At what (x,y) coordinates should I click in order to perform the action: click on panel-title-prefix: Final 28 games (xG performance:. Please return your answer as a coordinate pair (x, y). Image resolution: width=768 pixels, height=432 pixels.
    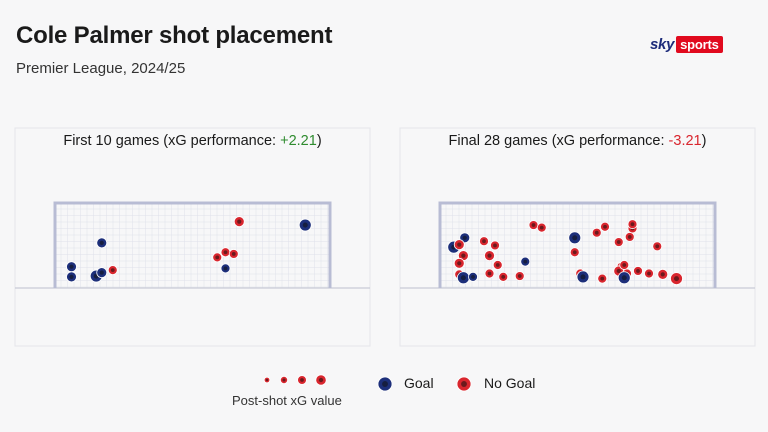
    Looking at the image, I should click on (558, 141).